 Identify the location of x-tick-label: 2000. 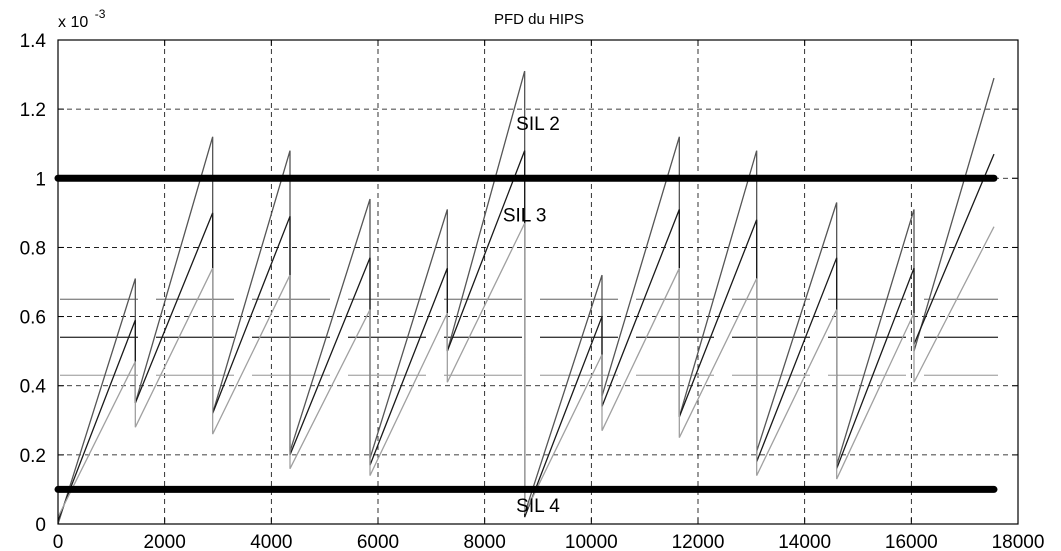
(165, 541).